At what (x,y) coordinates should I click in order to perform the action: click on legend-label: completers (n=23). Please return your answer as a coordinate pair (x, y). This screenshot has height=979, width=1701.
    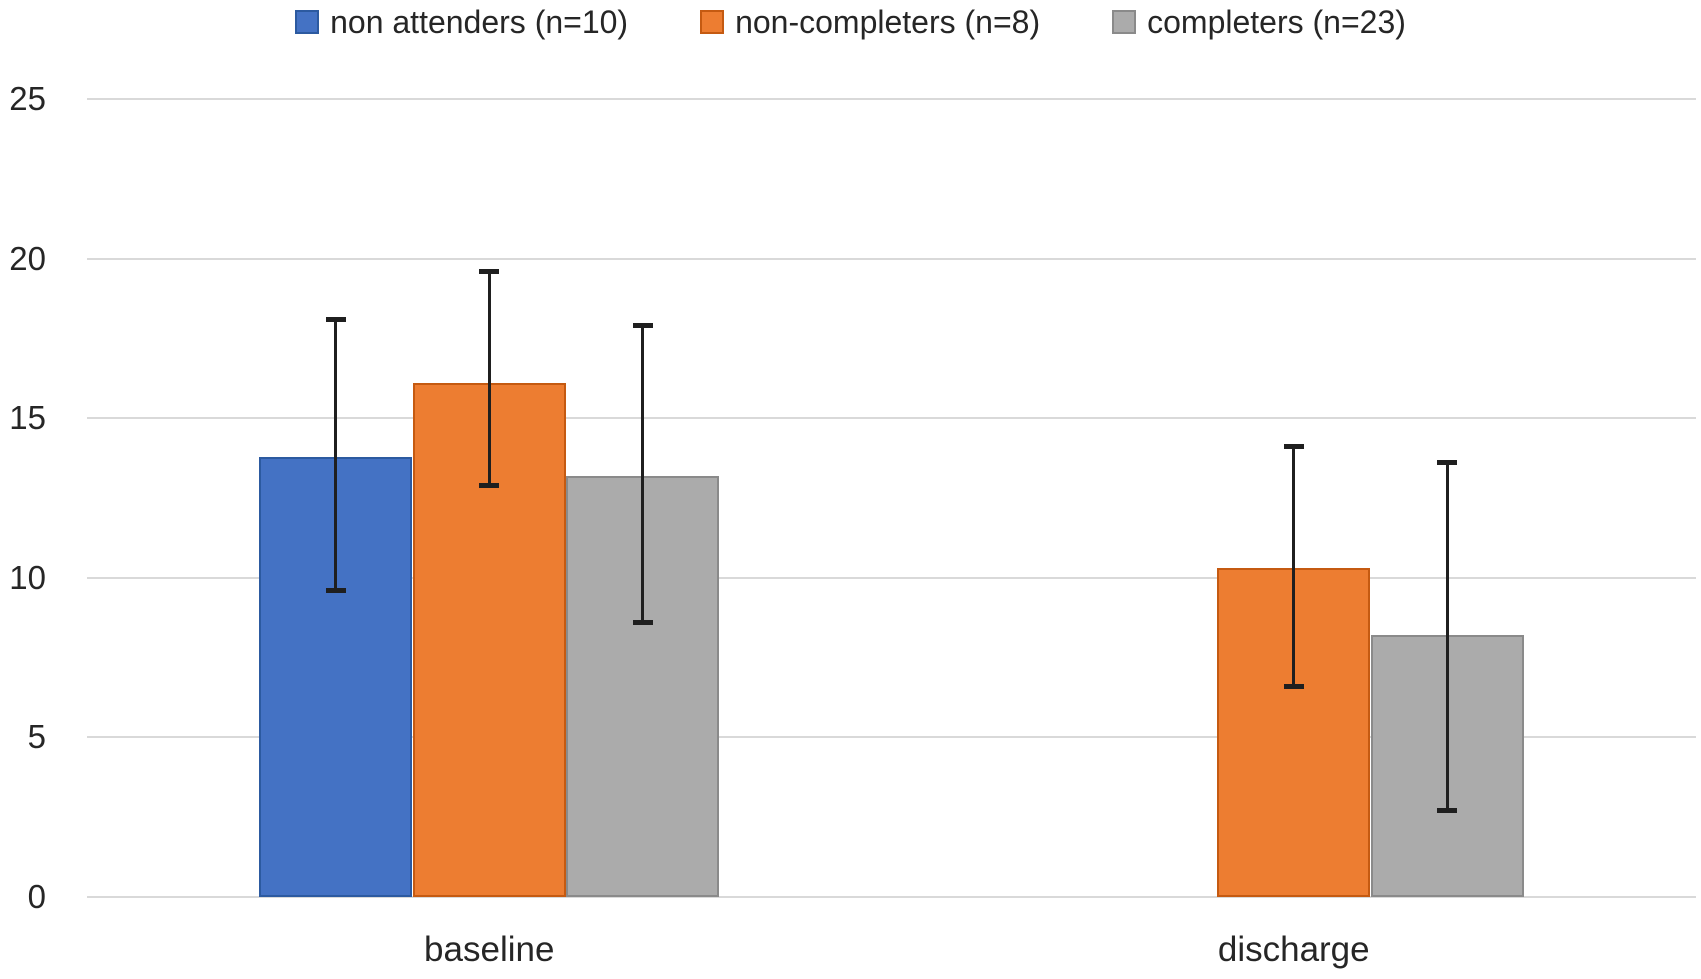
    Looking at the image, I should click on (1276, 22).